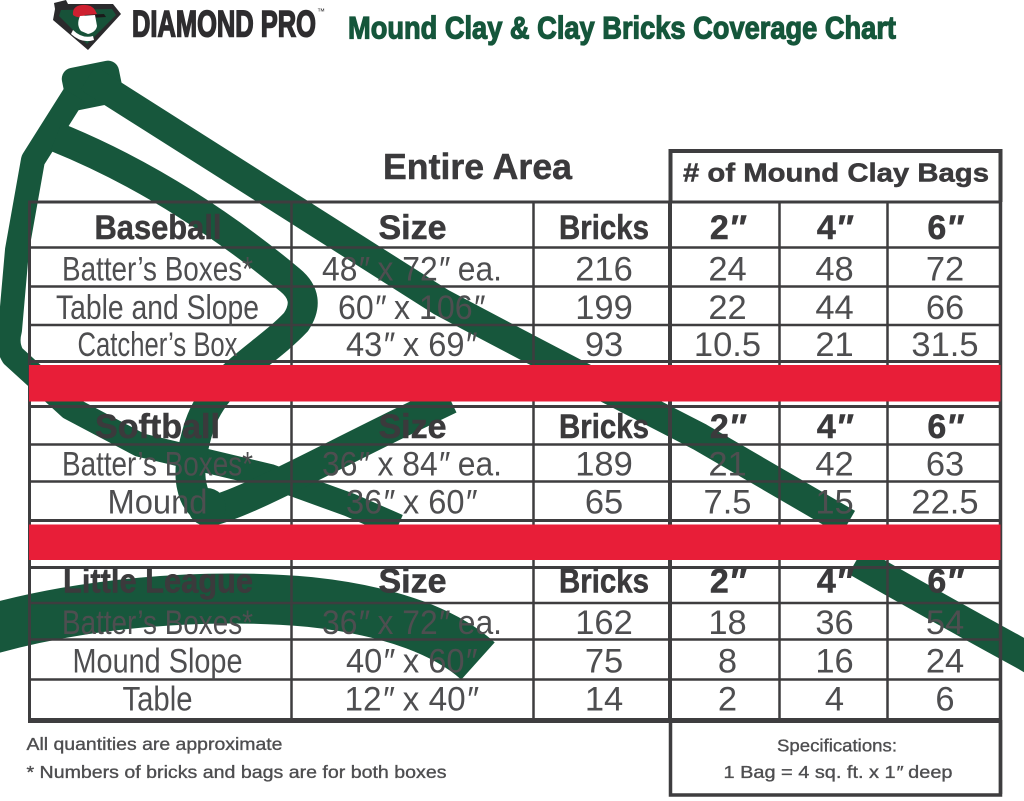 Image resolution: width=1024 pixels, height=801 pixels. I want to click on svg-text: 22, so click(727, 308).